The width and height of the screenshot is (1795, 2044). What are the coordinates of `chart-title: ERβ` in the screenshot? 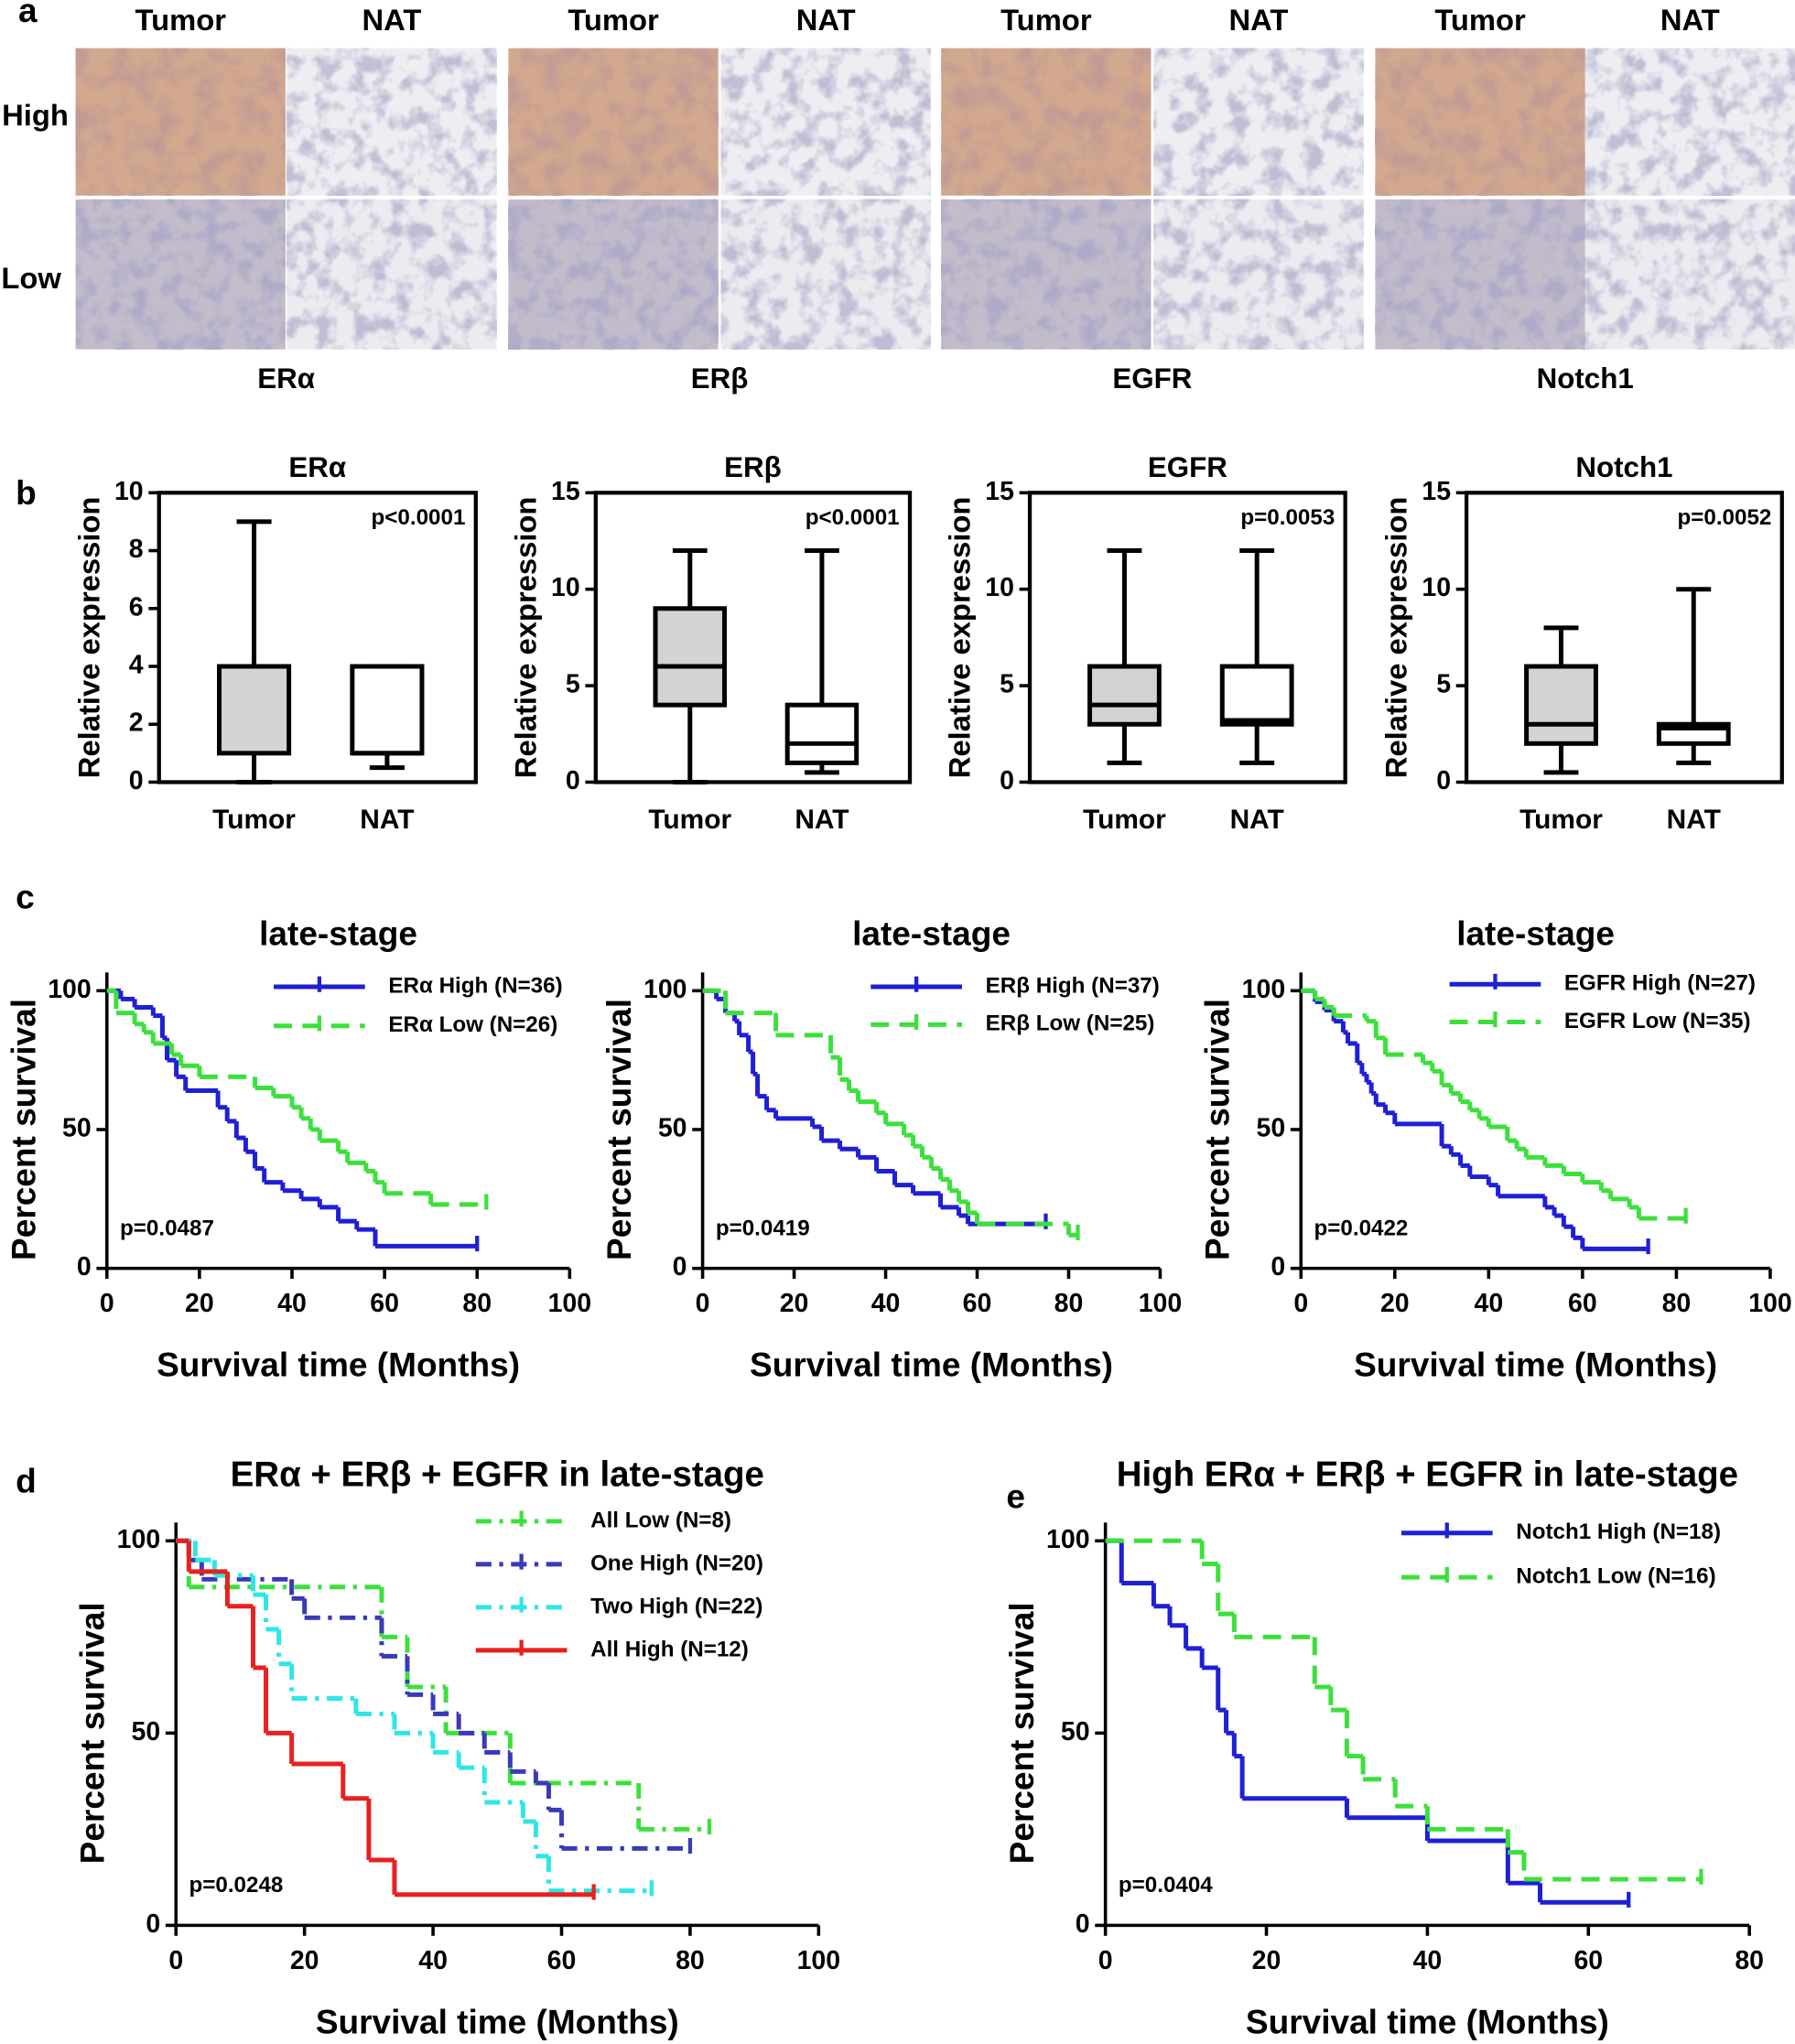 It's located at (753, 467).